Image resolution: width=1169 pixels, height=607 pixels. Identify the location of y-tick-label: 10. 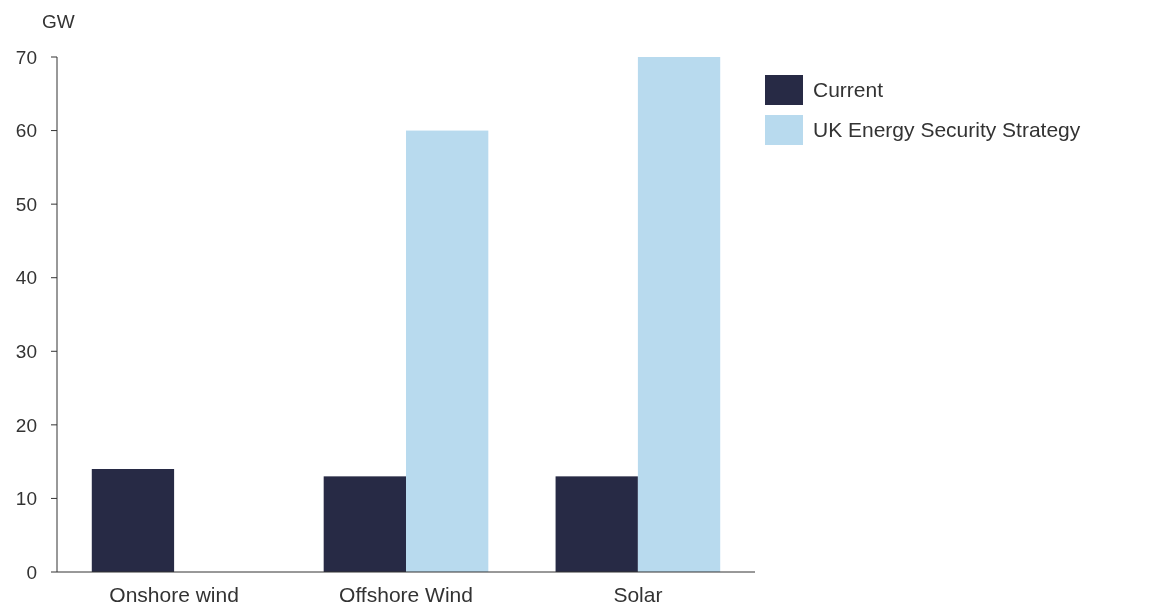
(26, 499).